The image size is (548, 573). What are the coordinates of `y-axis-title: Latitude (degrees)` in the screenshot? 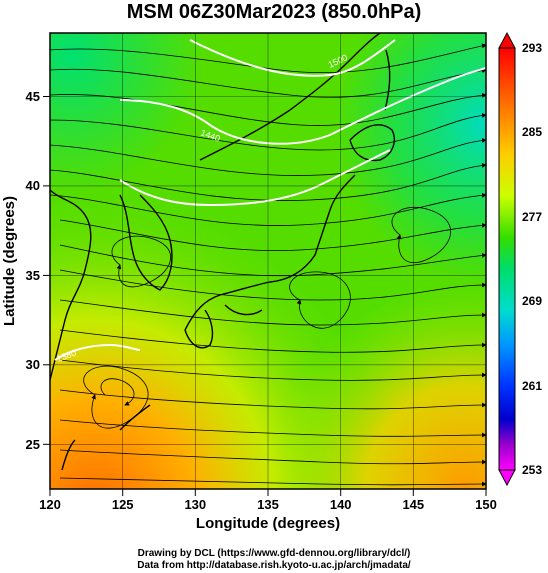 It's located at (9, 261).